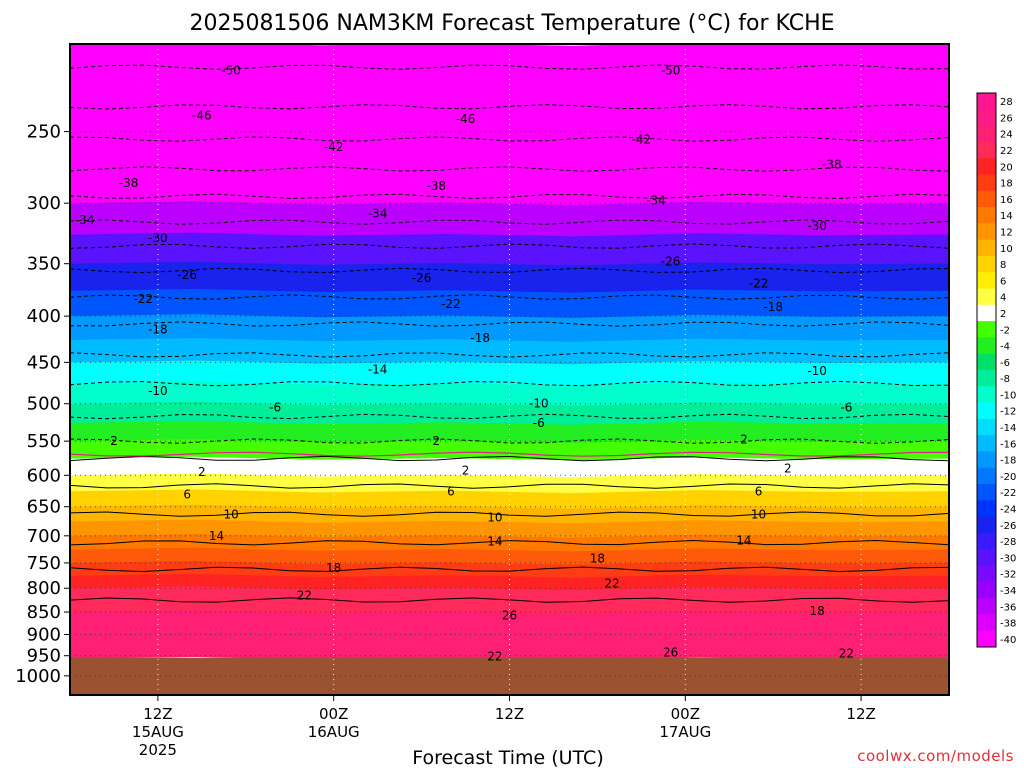 The height and width of the screenshot is (768, 1024). Describe the element at coordinates (158, 238) in the screenshot. I see `contour-label: -30` at that location.